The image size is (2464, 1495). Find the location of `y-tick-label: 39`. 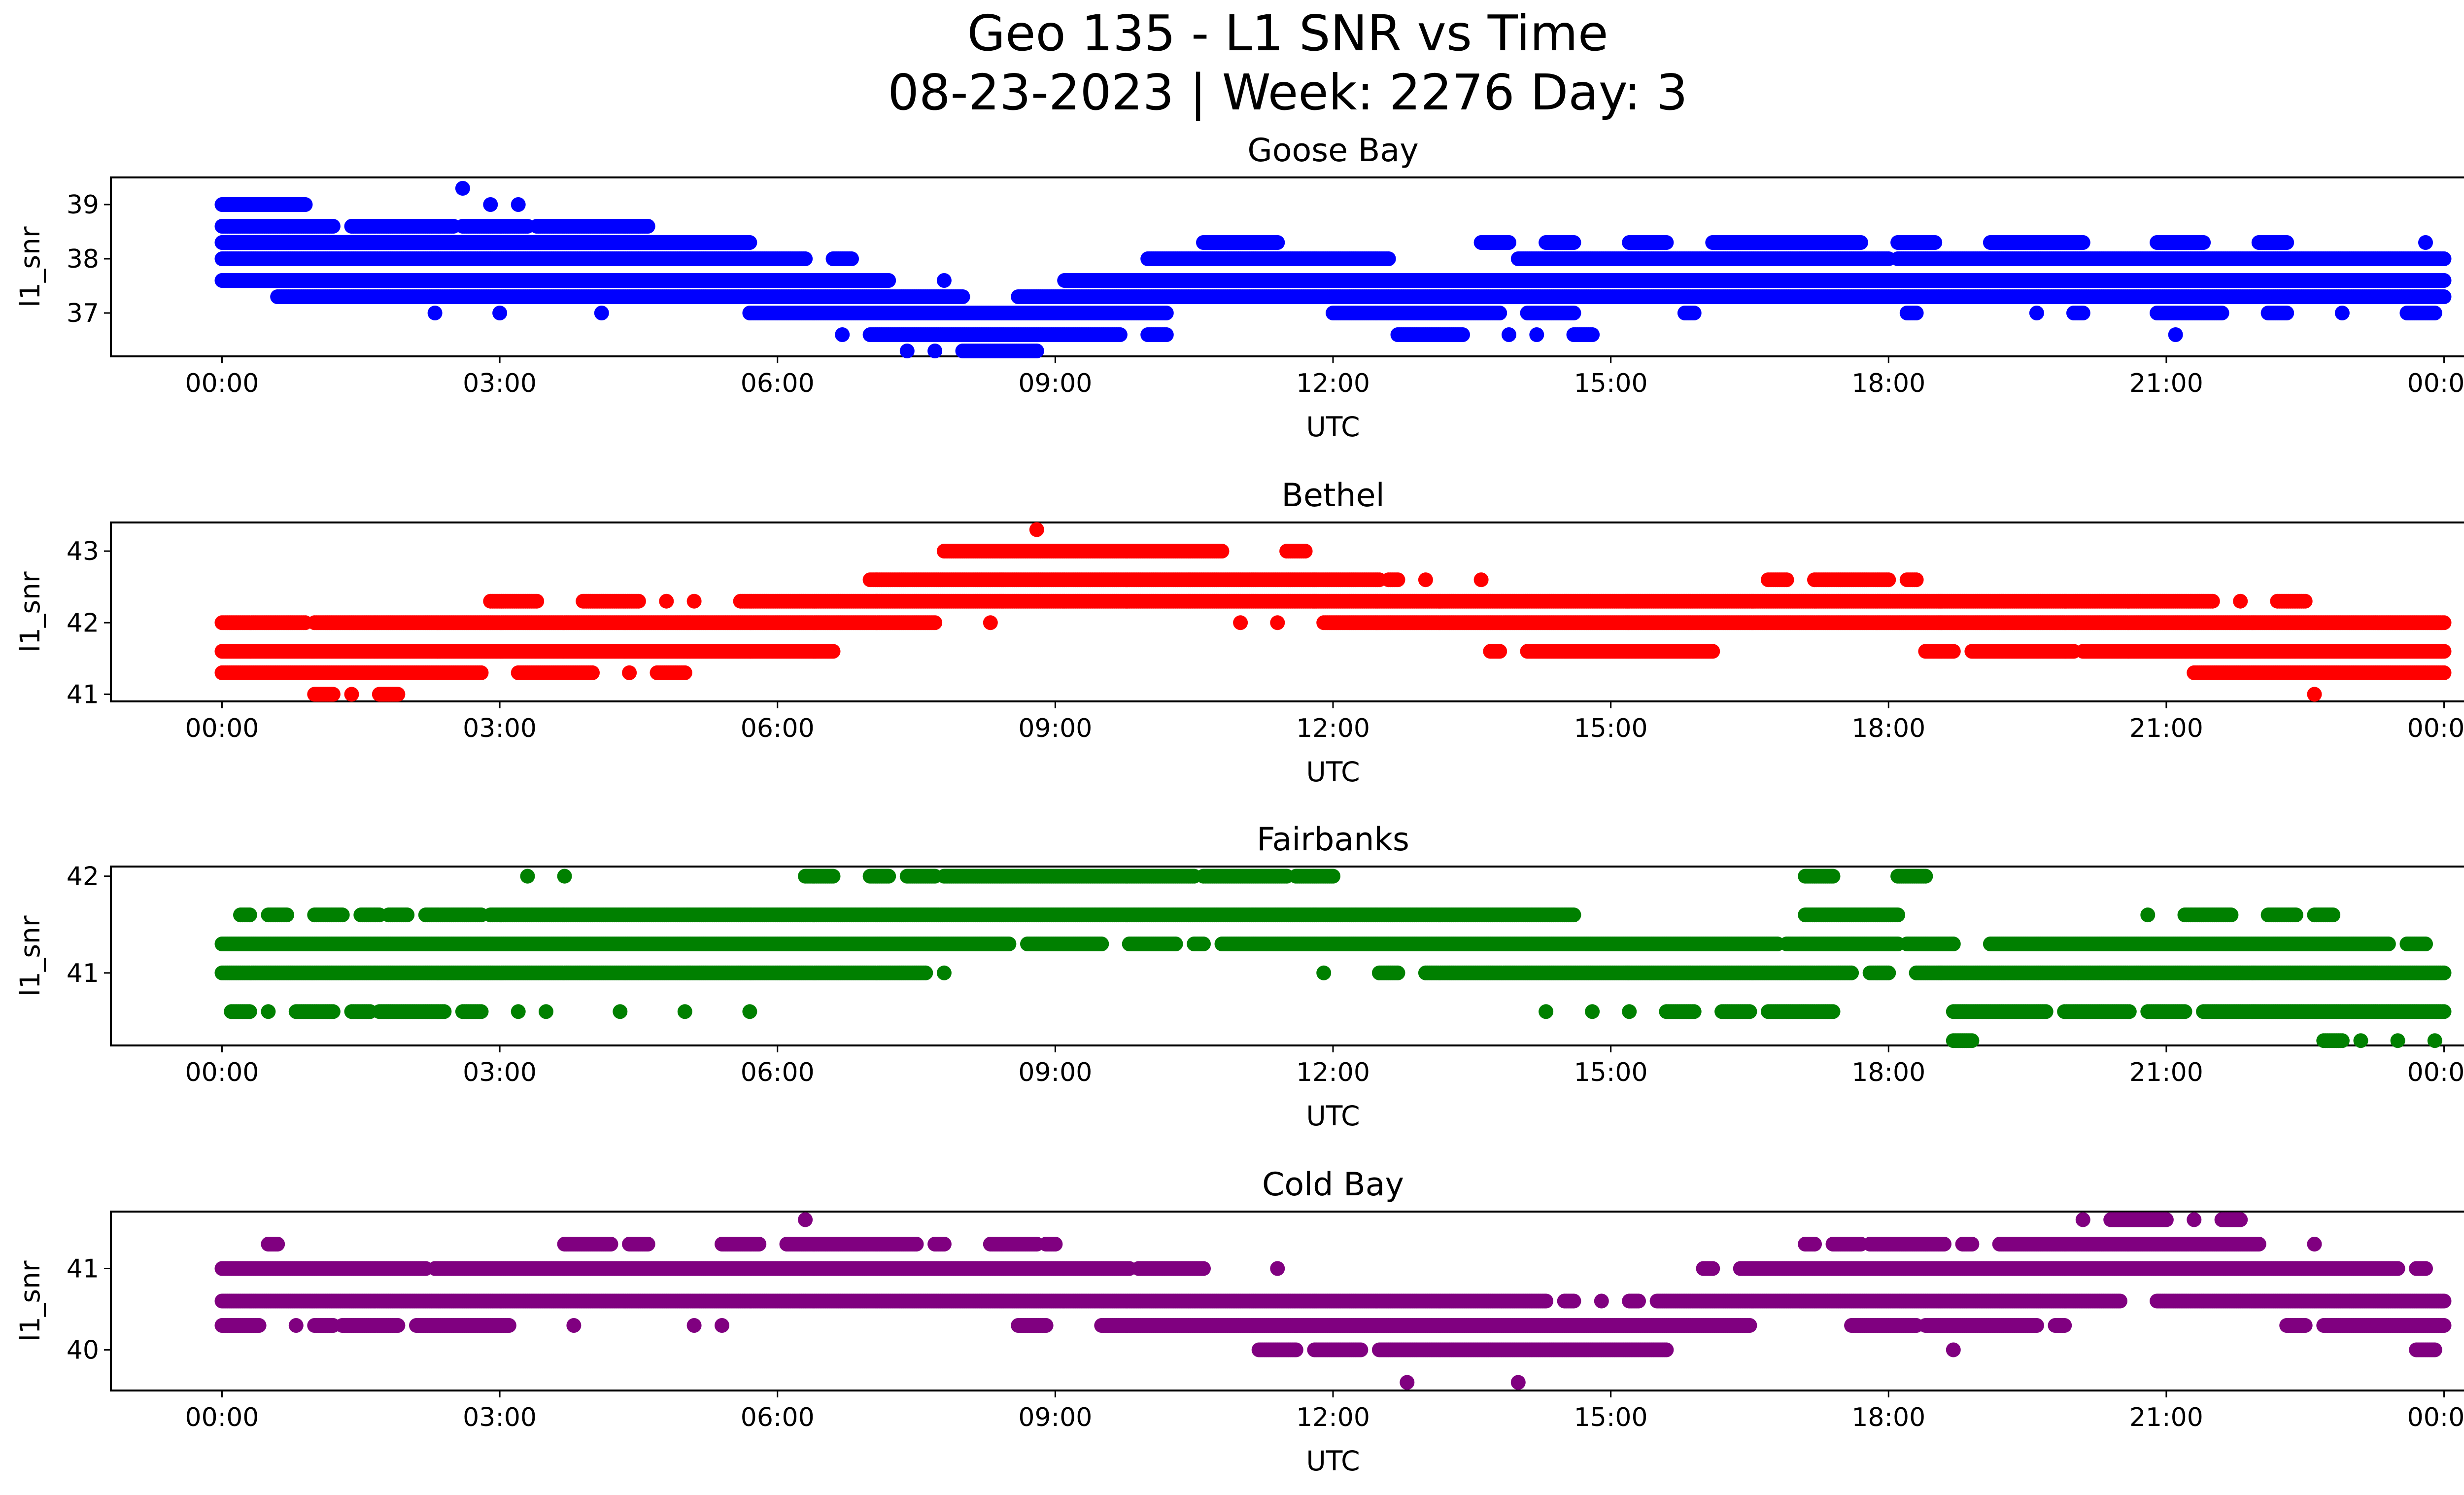

y-tick-label: 39 is located at coordinates (83, 205).